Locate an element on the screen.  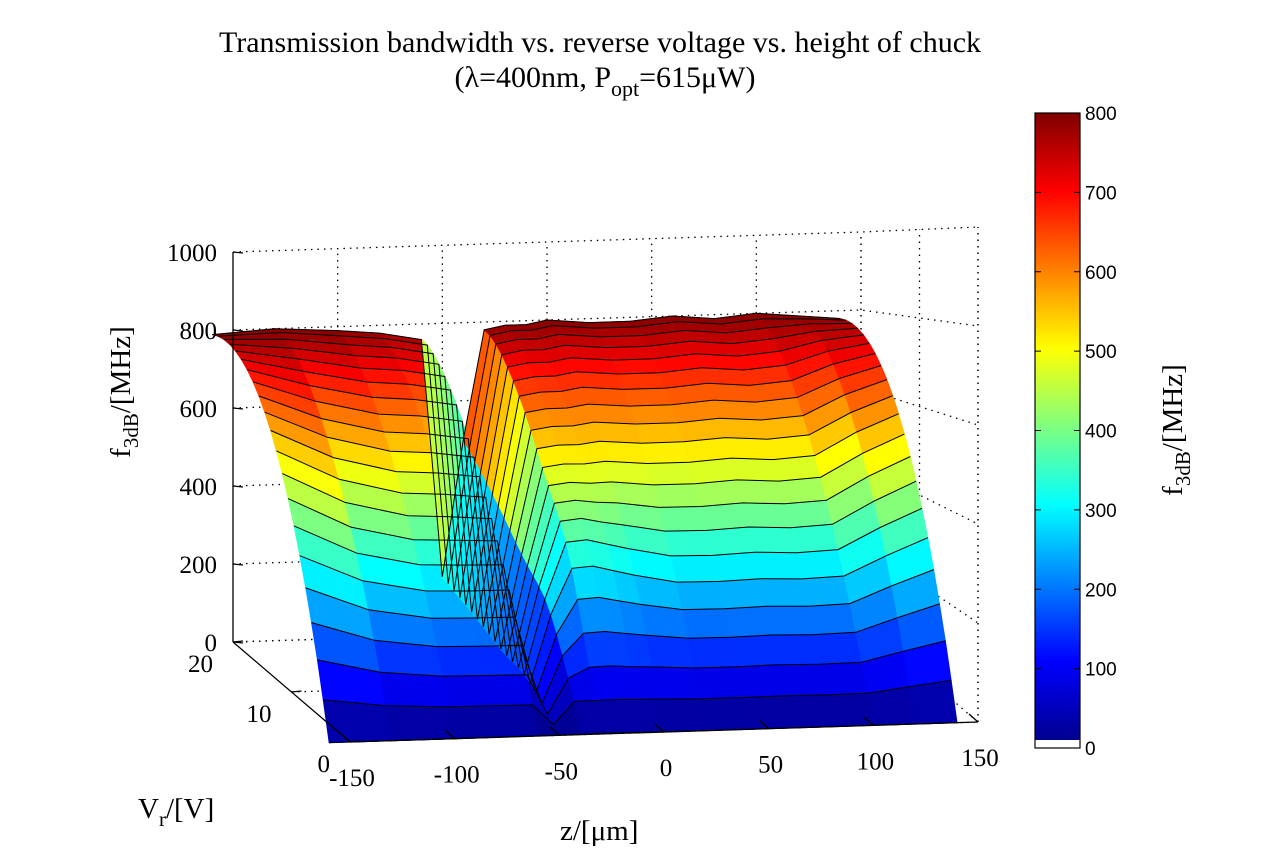
colorbar-bottom-gap is located at coordinates (1057, 744).